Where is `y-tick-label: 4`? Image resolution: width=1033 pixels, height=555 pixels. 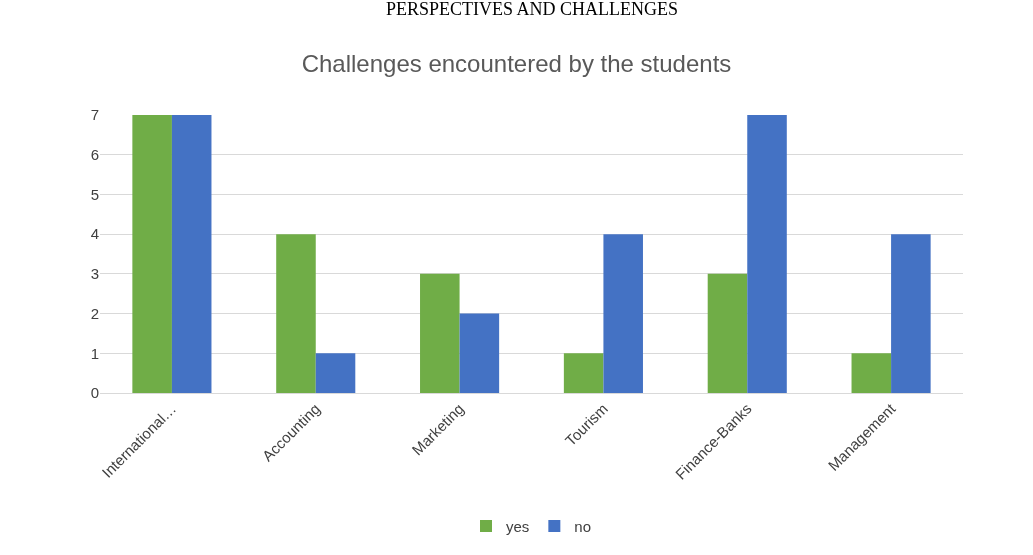 y-tick-label: 4 is located at coordinates (94, 234).